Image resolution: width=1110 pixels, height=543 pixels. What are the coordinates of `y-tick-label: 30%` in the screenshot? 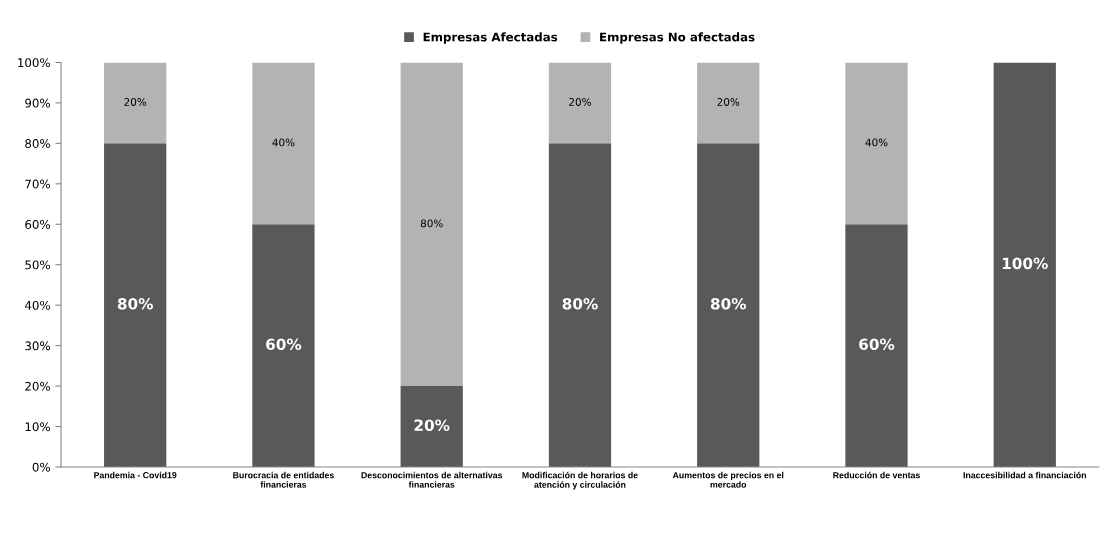 It's located at (37, 346).